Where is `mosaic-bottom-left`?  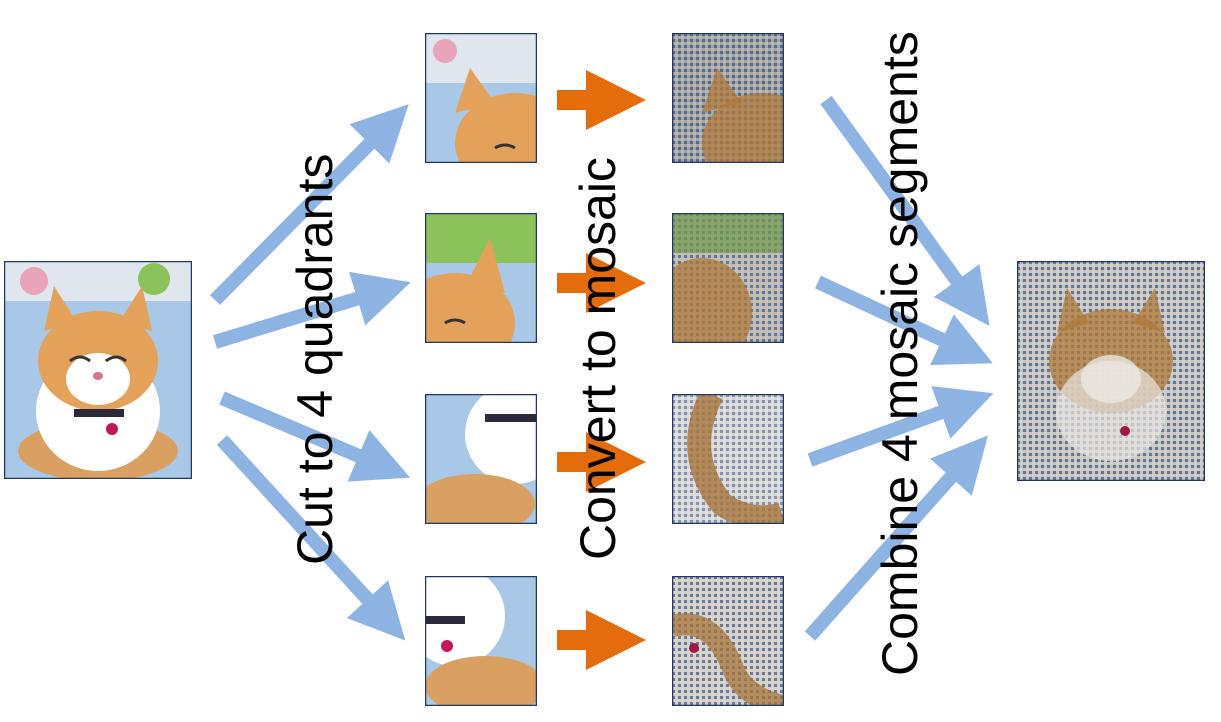
mosaic-bottom-left is located at coordinates (728, 459).